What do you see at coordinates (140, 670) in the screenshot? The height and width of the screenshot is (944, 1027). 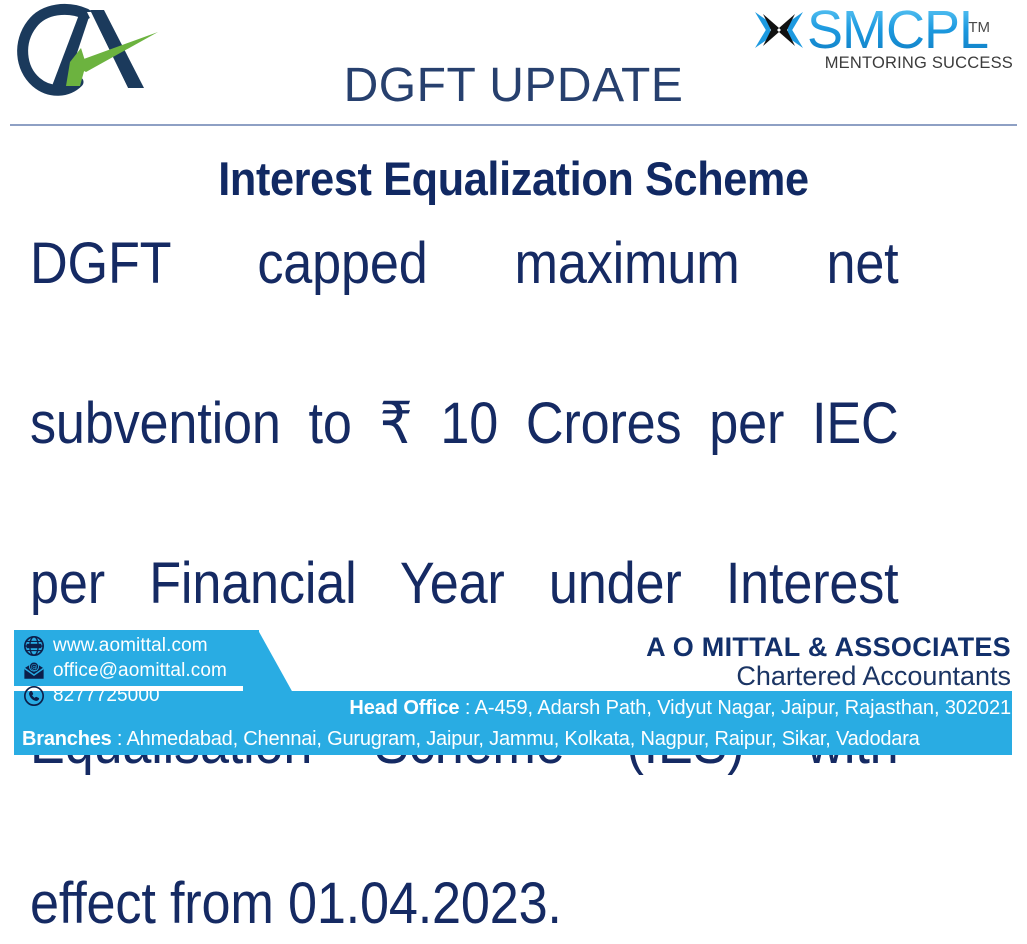 I see `email-text: office@aomittal.com` at bounding box center [140, 670].